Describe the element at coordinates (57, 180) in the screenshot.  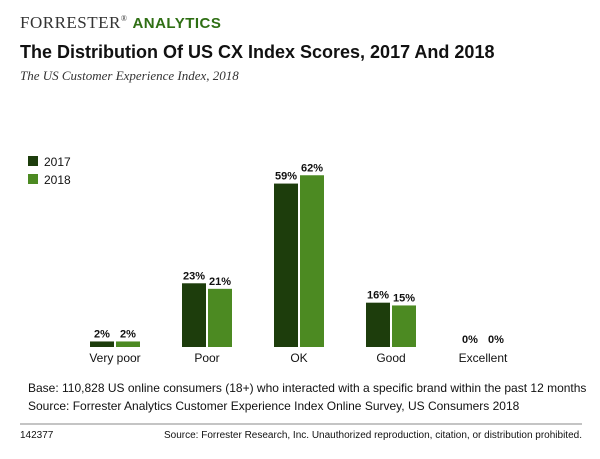
I see `legend-label: 2018` at that location.